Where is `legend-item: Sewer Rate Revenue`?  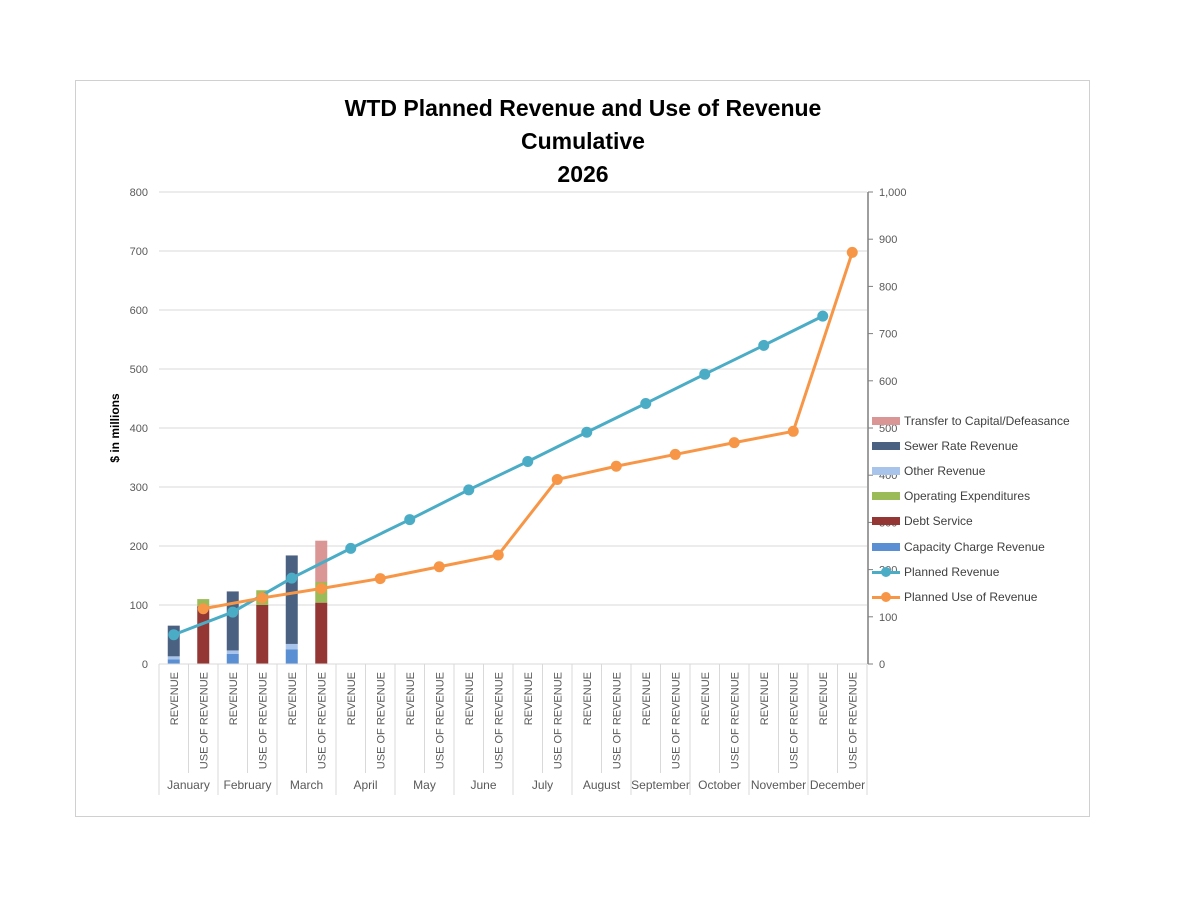
legend-item: Sewer Rate Revenue is located at coordinates (971, 445).